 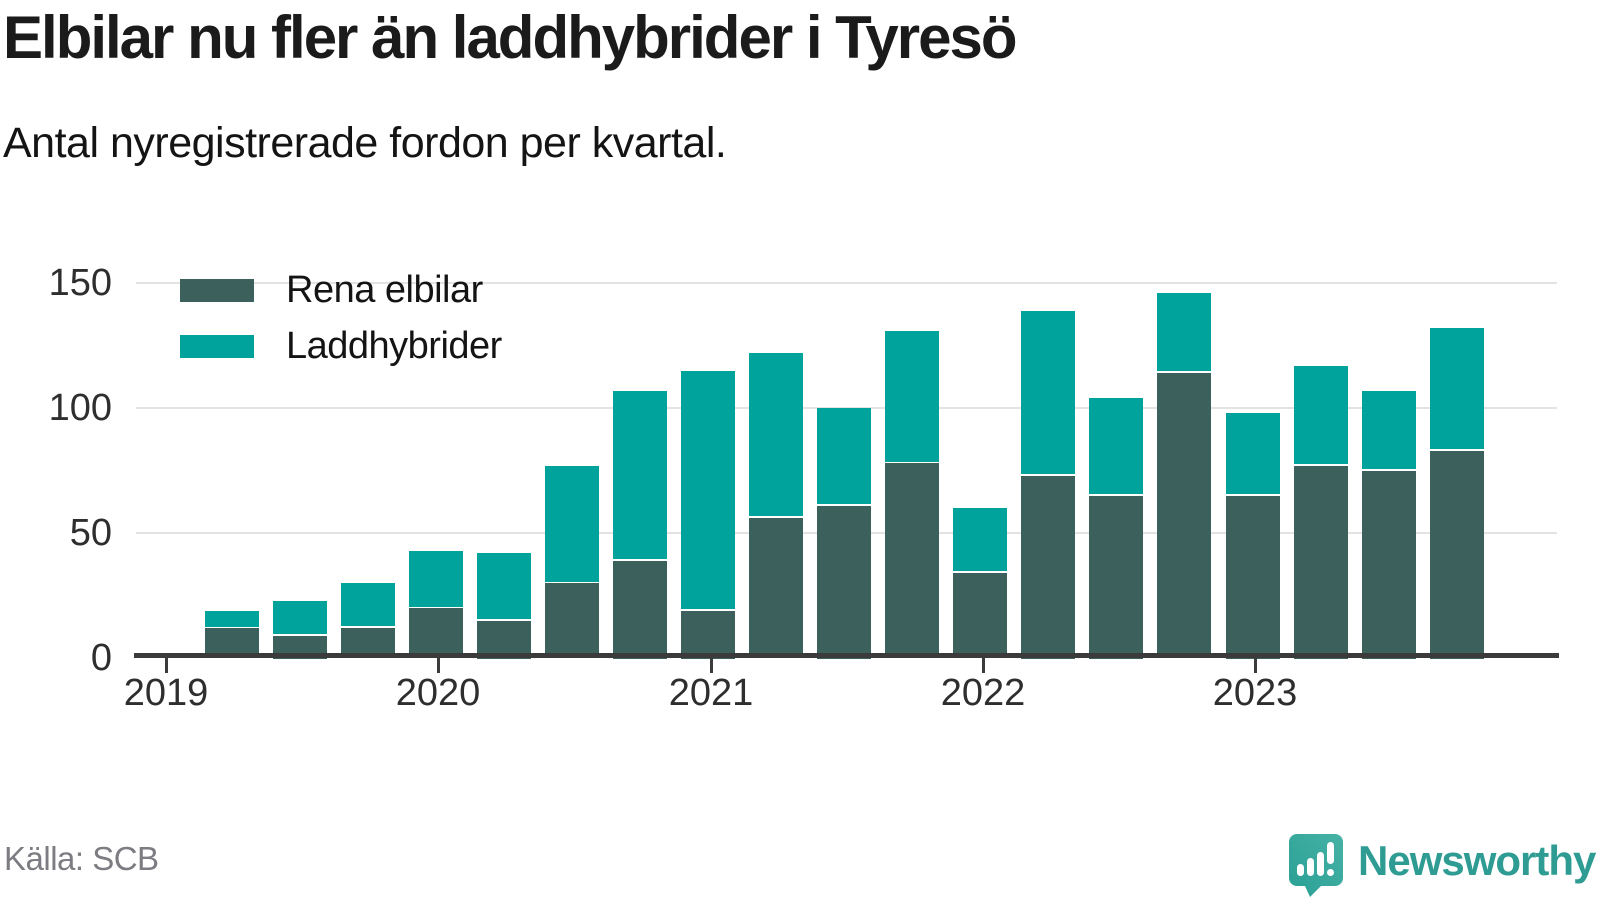 What do you see at coordinates (776, 434) in the screenshot?
I see `bar-laddhybrid-2021-K2` at bounding box center [776, 434].